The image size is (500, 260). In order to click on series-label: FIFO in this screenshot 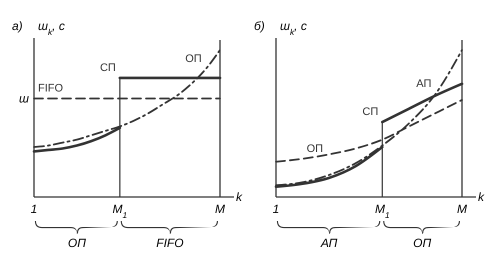, I will do `click(51, 88)`.